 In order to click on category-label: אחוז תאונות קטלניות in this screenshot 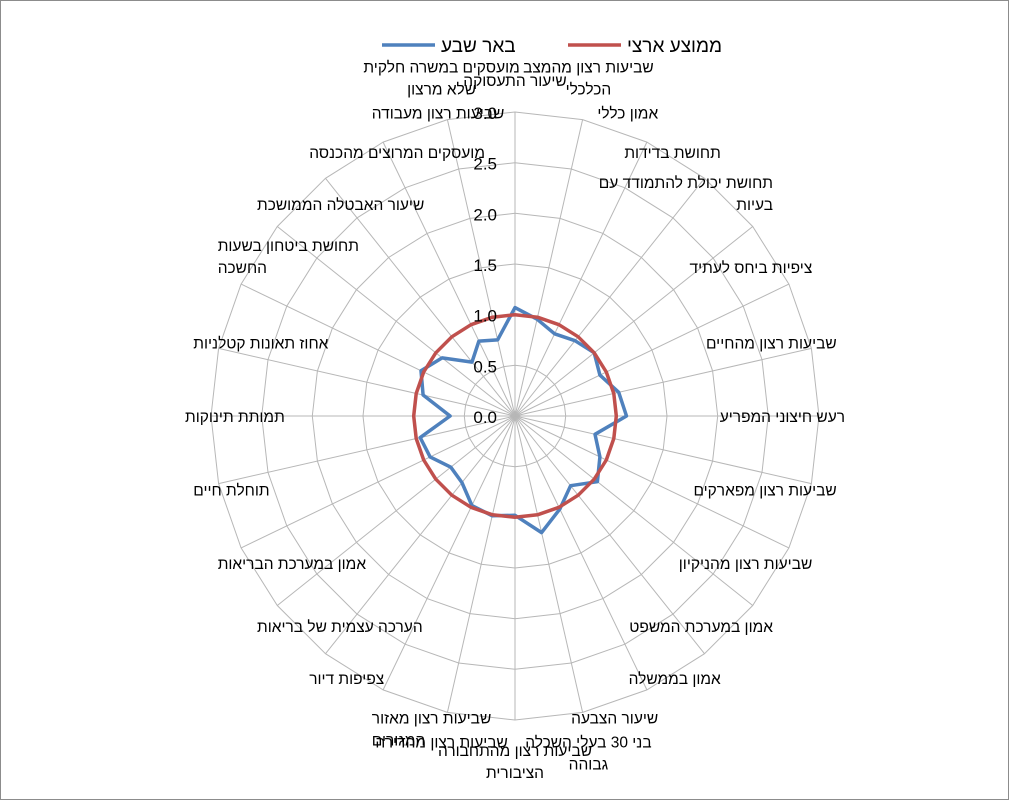, I will do `click(260, 344)`.